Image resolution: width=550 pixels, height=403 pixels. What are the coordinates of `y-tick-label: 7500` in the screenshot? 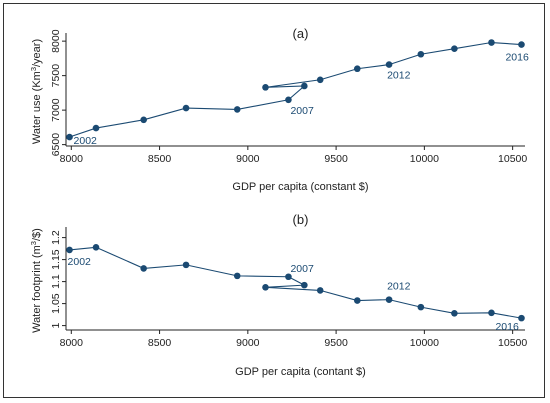 It's located at (56, 76).